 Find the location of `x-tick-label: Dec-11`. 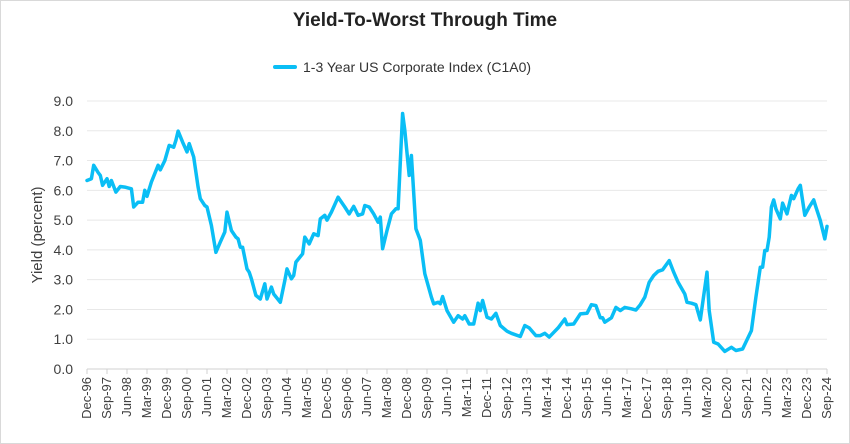

x-tick-label: Dec-11 is located at coordinates (486, 397).